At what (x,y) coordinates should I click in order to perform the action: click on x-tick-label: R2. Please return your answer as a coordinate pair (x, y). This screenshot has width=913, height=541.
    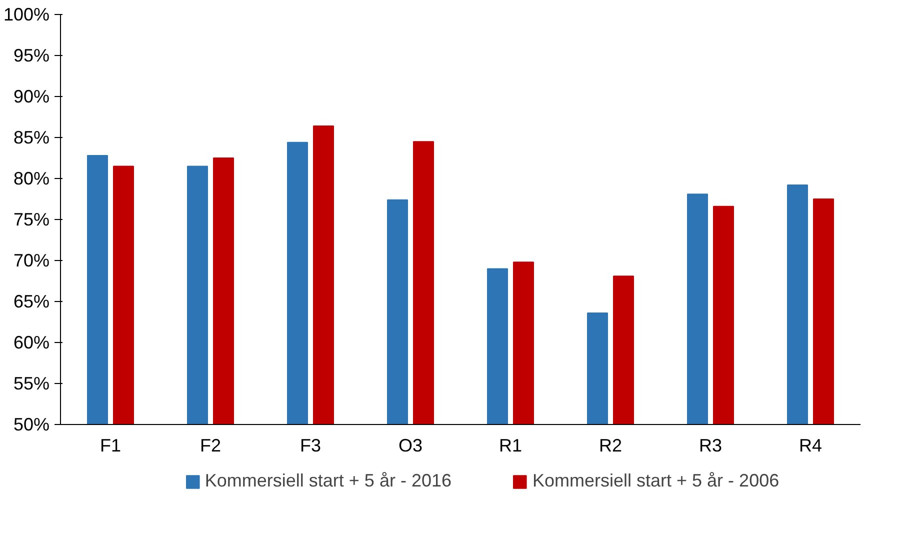
    Looking at the image, I should click on (610, 446).